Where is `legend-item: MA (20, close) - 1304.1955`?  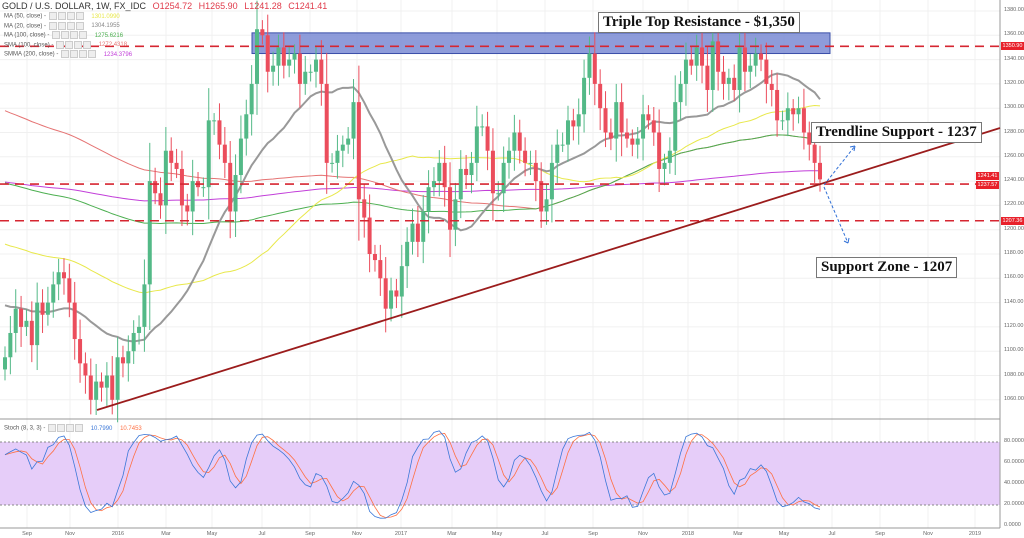
legend-item: MA (20, close) - 1304.1955 is located at coordinates (62, 25).